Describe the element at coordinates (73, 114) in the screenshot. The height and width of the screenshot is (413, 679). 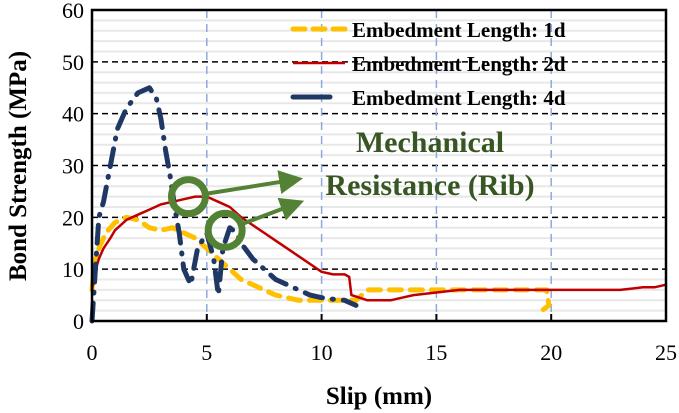
I see `y-tick-label: 40` at that location.